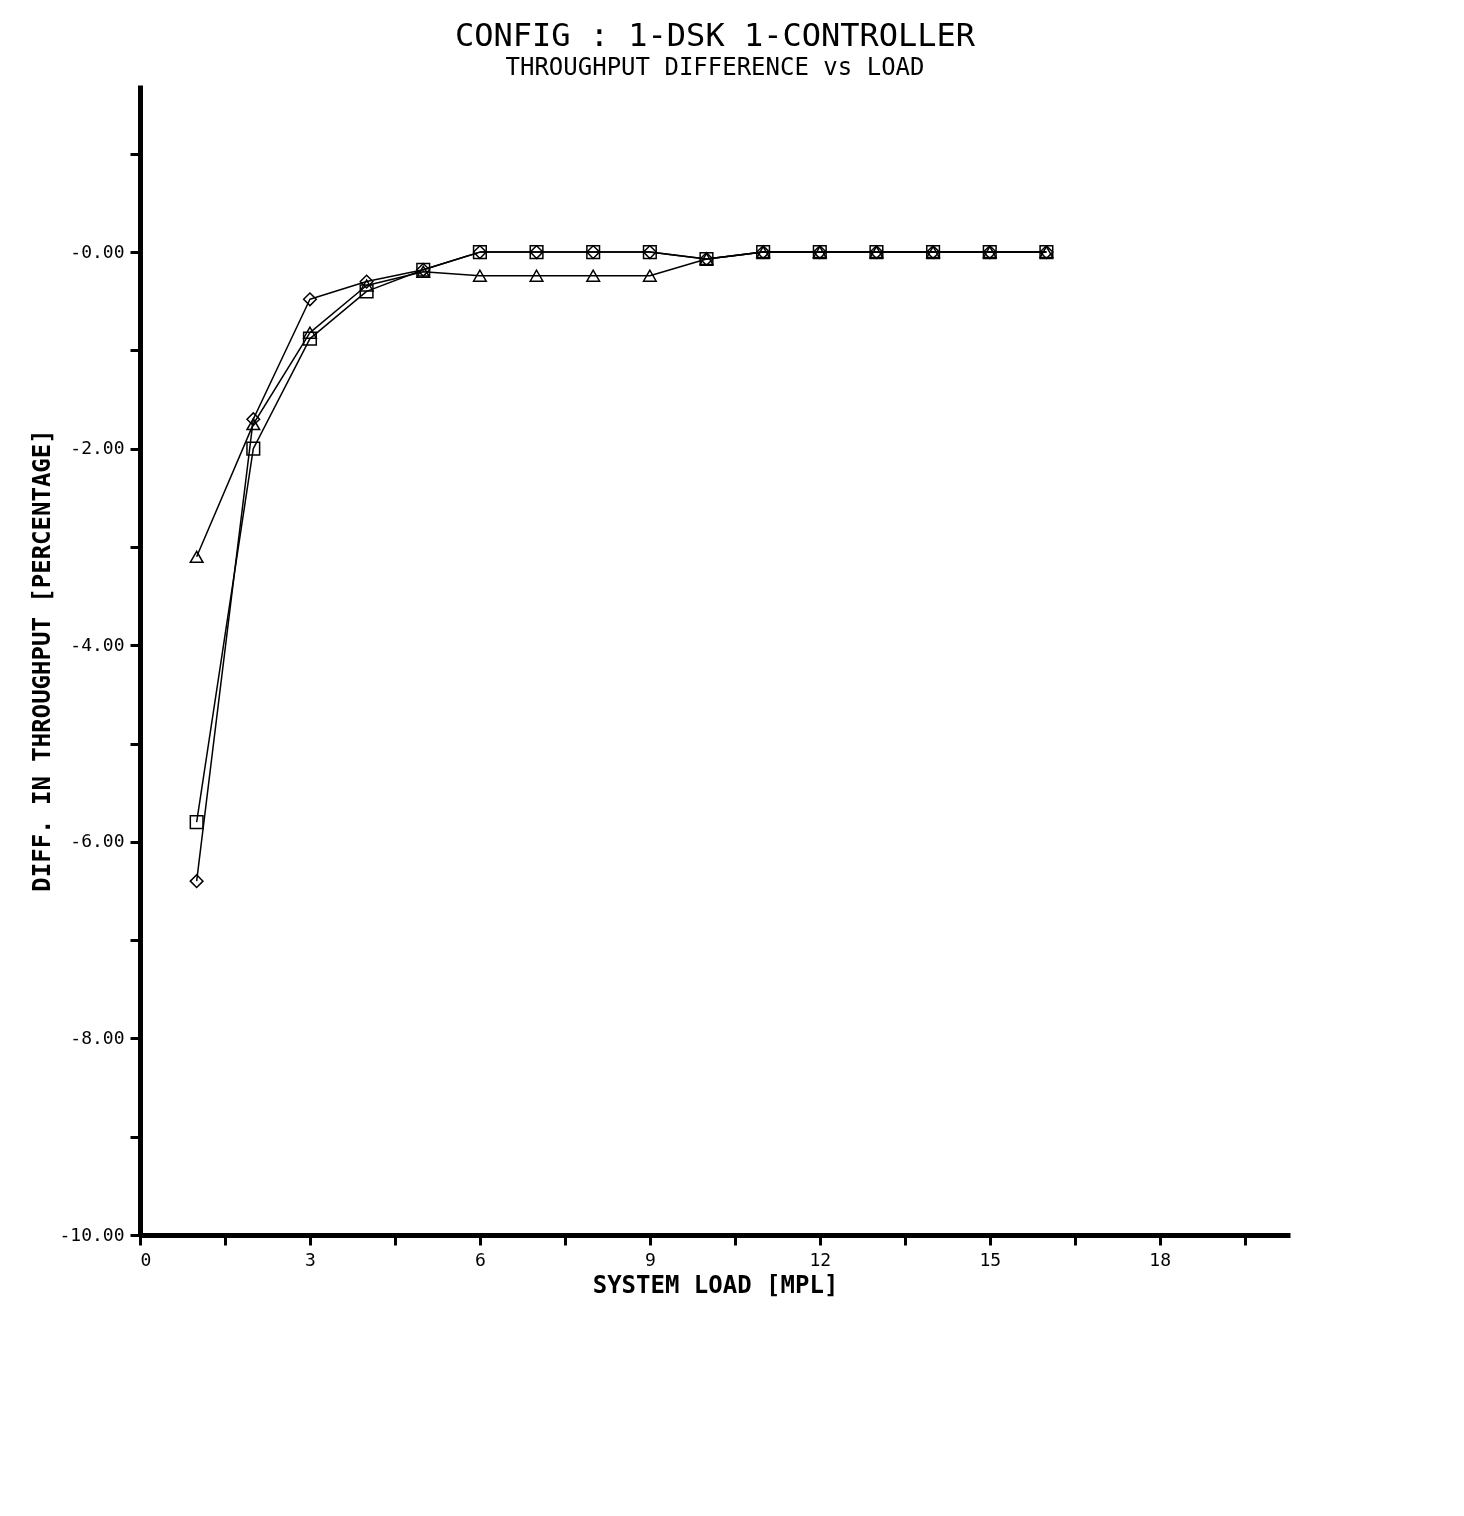  I want to click on y-tick-label: -4.00, so click(97, 644).